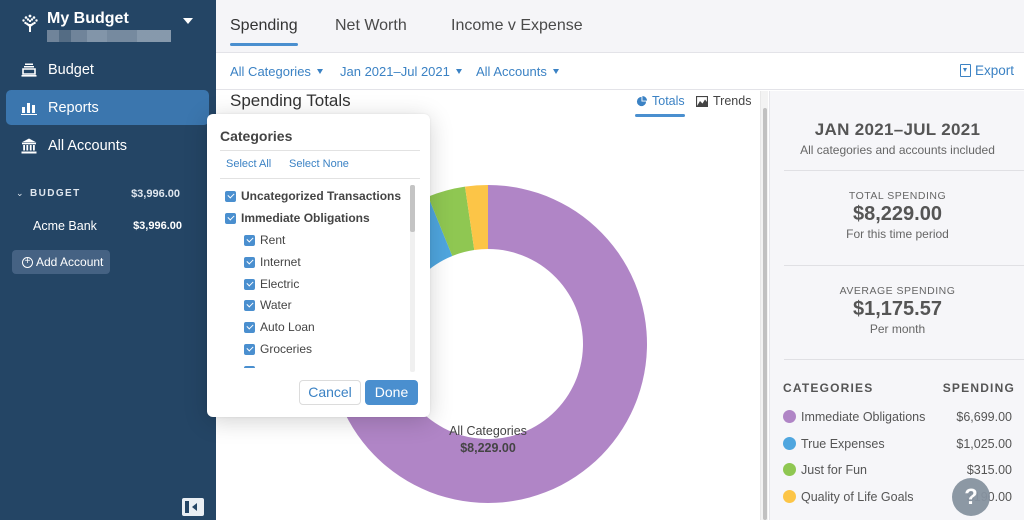  I want to click on select-none-link: Select None, so click(319, 164).